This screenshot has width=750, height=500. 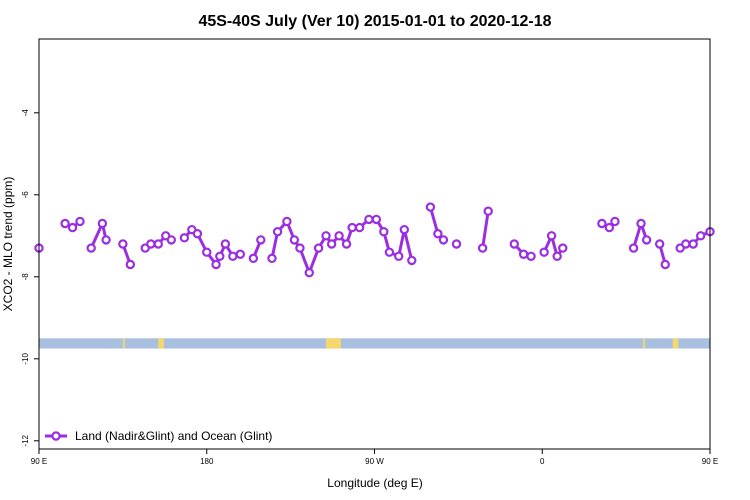 What do you see at coordinates (25, 440) in the screenshot?
I see `y-tick-label: -12` at bounding box center [25, 440].